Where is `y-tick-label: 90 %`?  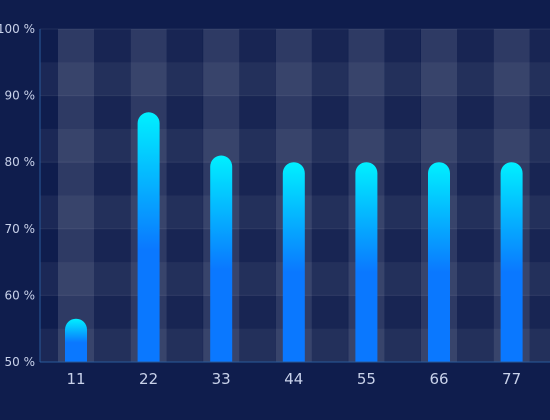 y-tick-label: 90 % is located at coordinates (20, 96).